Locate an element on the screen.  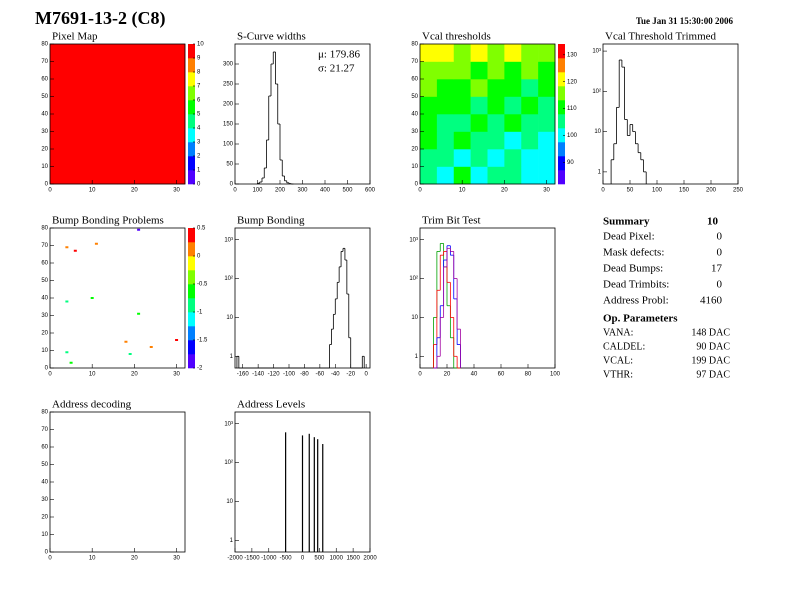
summary-label: Dead Pixel: is located at coordinates (629, 237).